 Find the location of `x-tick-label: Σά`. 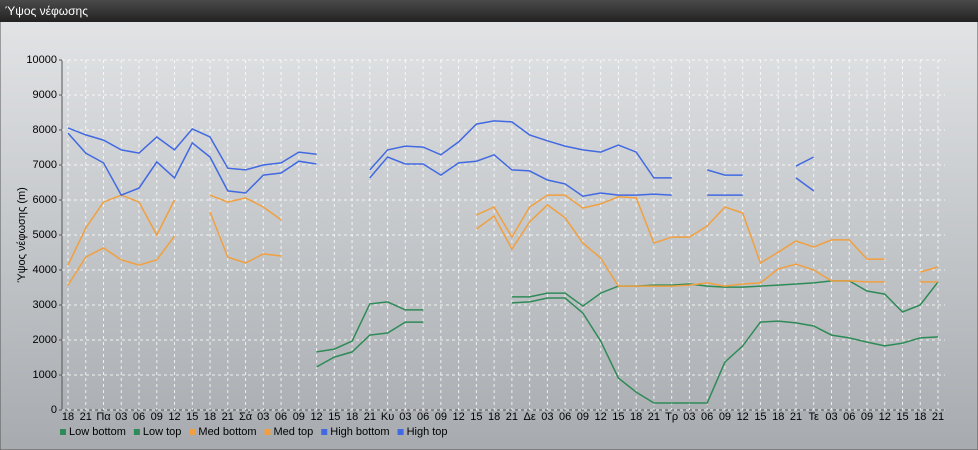

x-tick-label: Σά is located at coordinates (246, 417).